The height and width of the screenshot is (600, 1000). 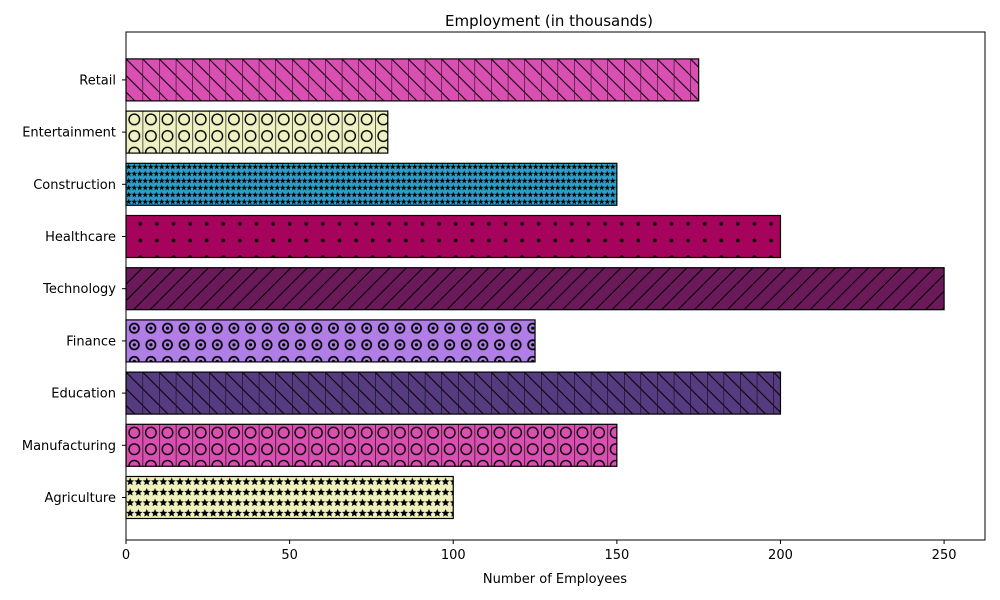 I want to click on y-tick-label: Construction, so click(x=74, y=185).